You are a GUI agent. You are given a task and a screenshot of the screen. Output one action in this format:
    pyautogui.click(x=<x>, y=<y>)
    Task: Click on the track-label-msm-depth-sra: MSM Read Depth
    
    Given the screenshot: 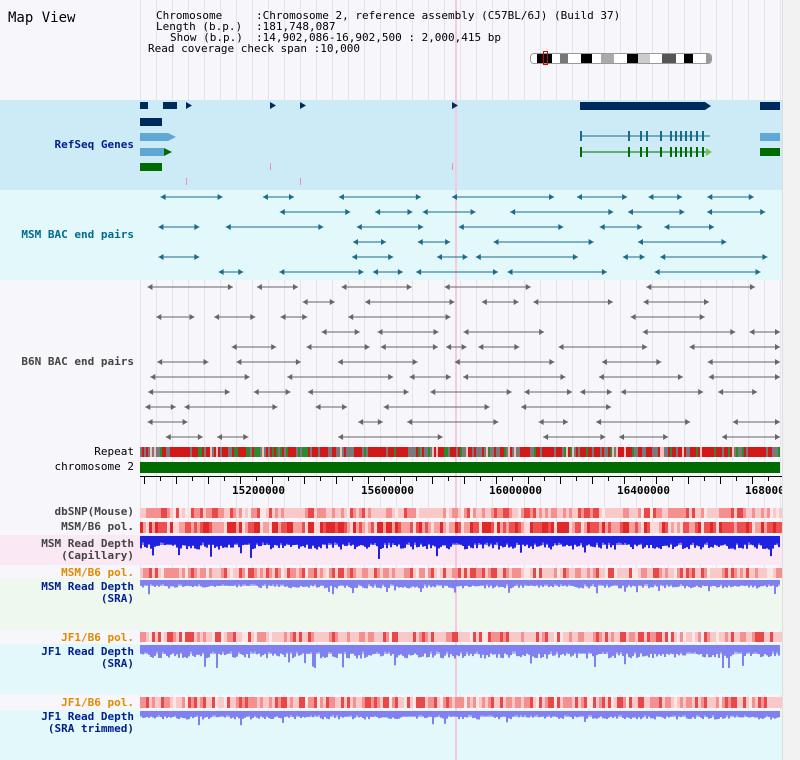 What is the action you would take?
    pyautogui.click(x=87, y=586)
    